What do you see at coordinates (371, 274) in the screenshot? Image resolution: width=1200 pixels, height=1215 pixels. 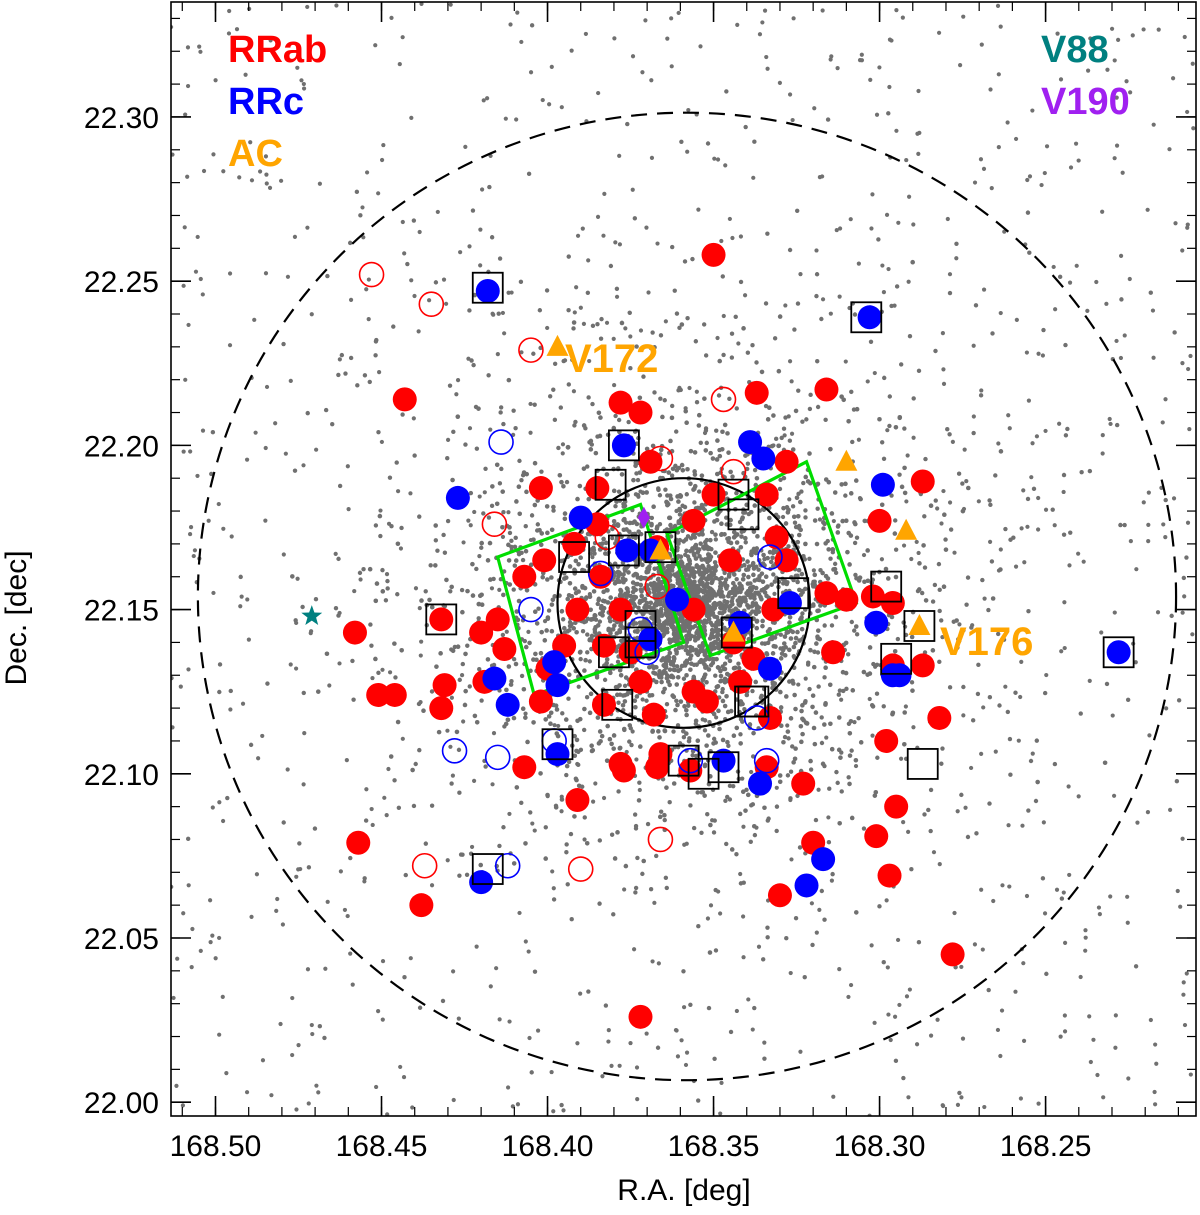 I see `rrab-open-point` at bounding box center [371, 274].